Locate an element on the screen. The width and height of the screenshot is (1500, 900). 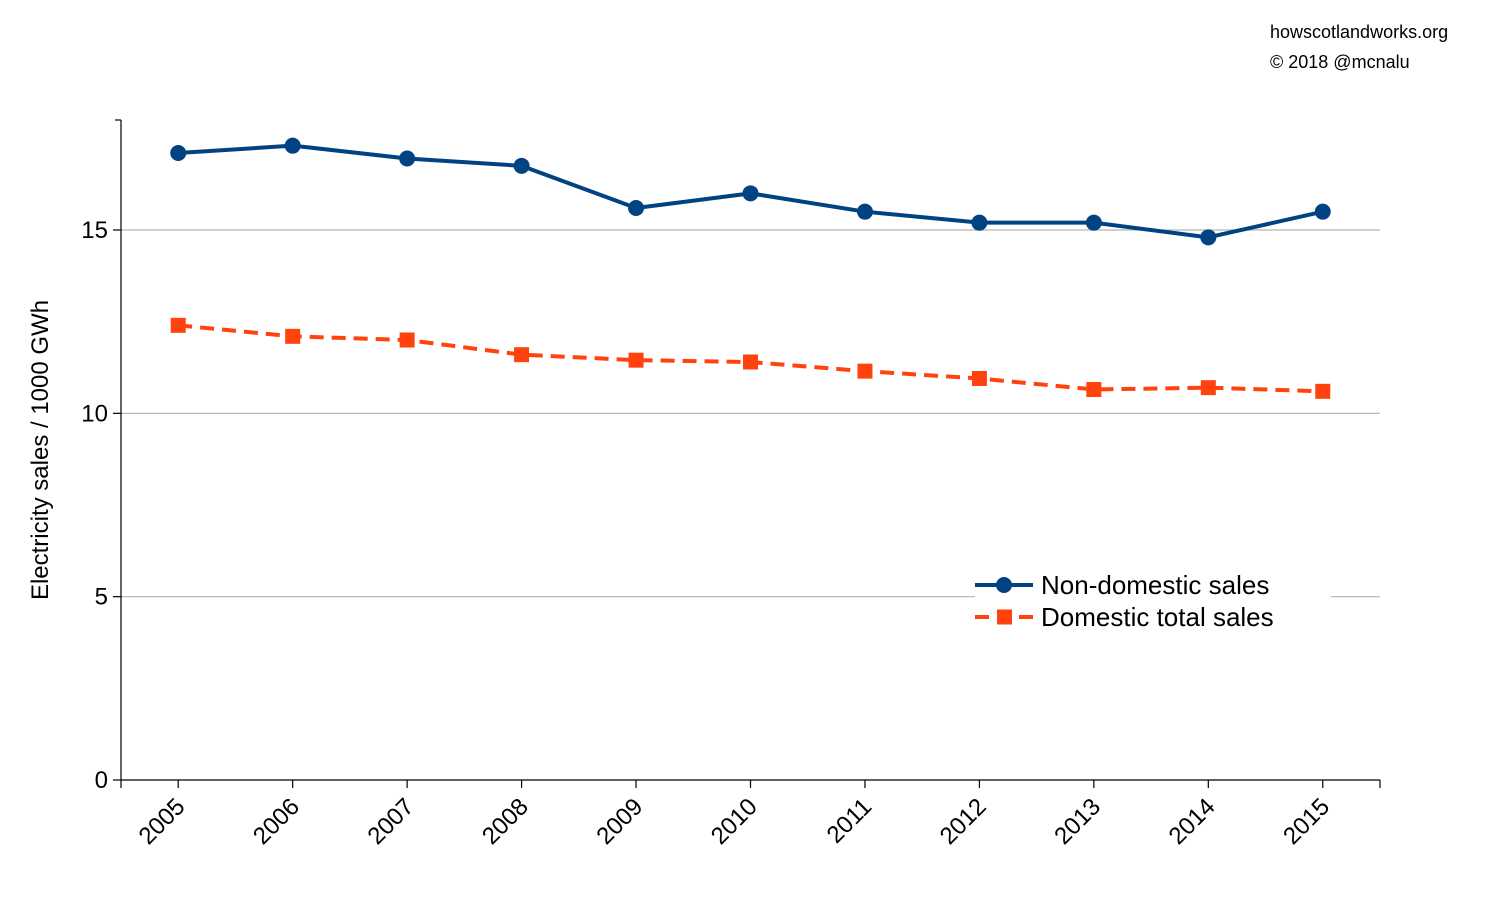
data-point-0-2006 is located at coordinates (292, 145).